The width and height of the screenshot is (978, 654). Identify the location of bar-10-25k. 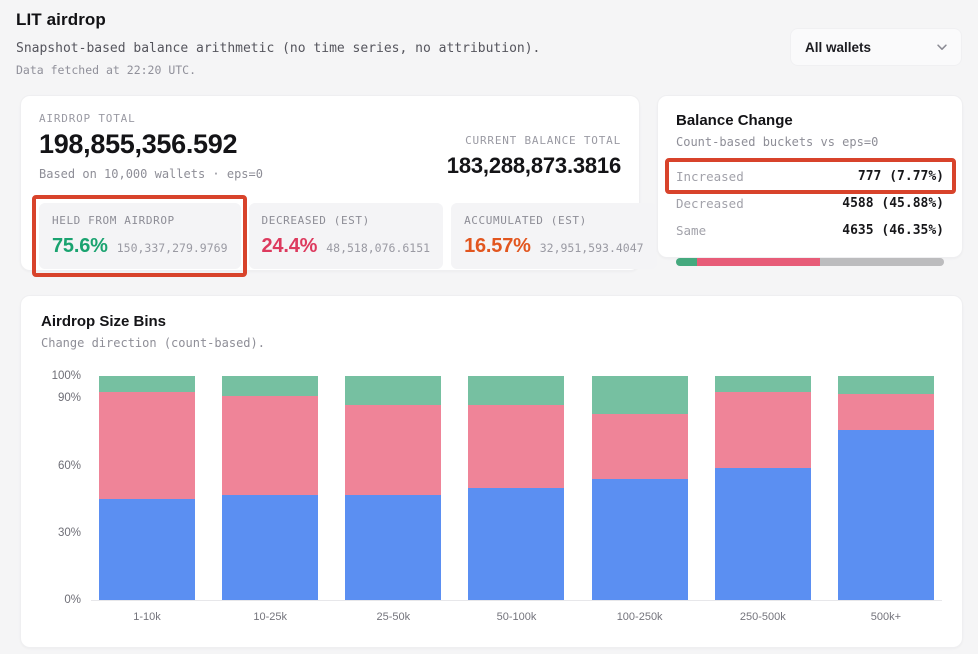
(270, 488).